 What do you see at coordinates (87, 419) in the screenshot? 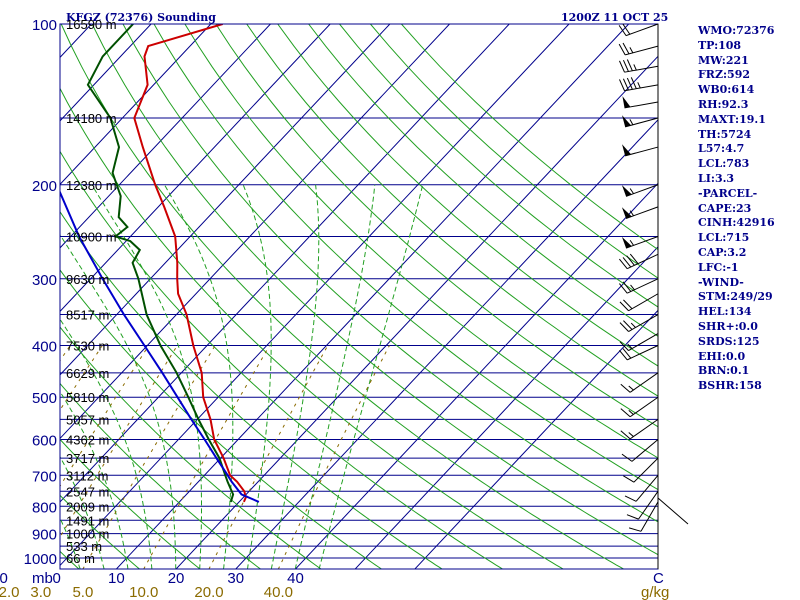
I see `height-label: 5057 m` at bounding box center [87, 419].